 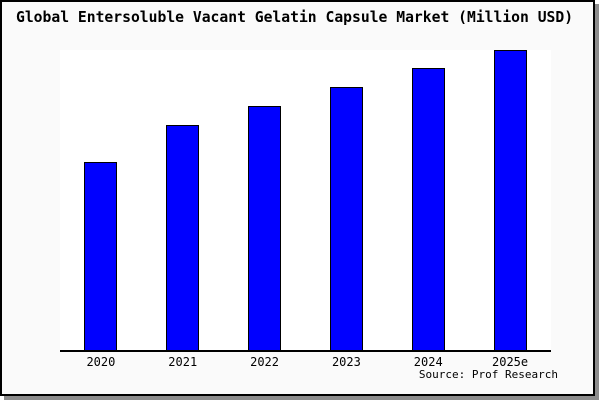 I want to click on x-tick-label-2023: 2023, so click(x=346, y=362).